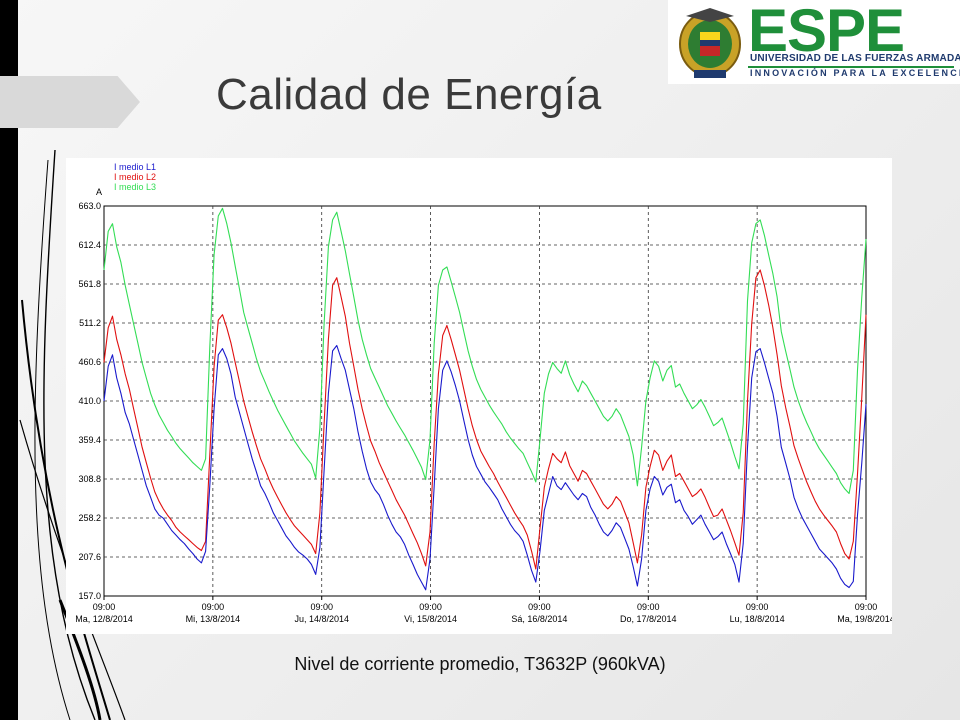 Image resolution: width=960 pixels, height=720 pixels. Describe the element at coordinates (409, 94) in the screenshot. I see `slide-title: Calidad de Energía` at that location.